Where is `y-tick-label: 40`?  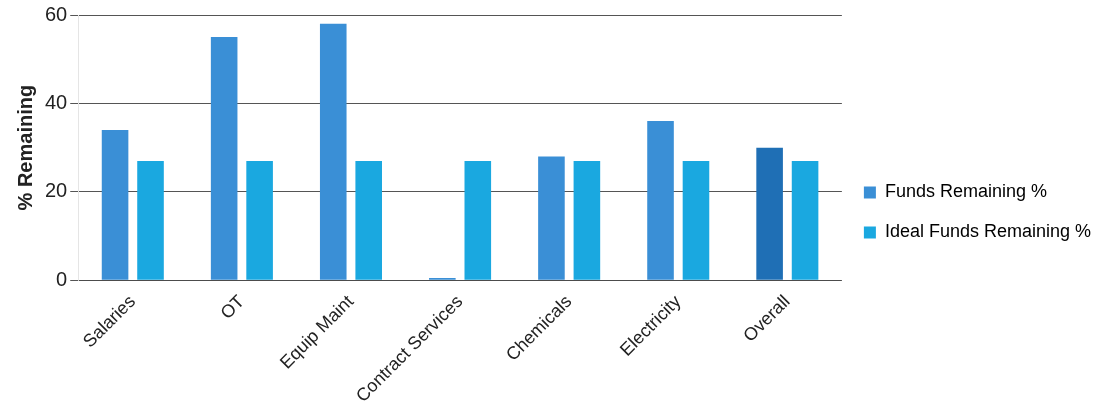
y-tick-label: 40 is located at coordinates (56, 101).